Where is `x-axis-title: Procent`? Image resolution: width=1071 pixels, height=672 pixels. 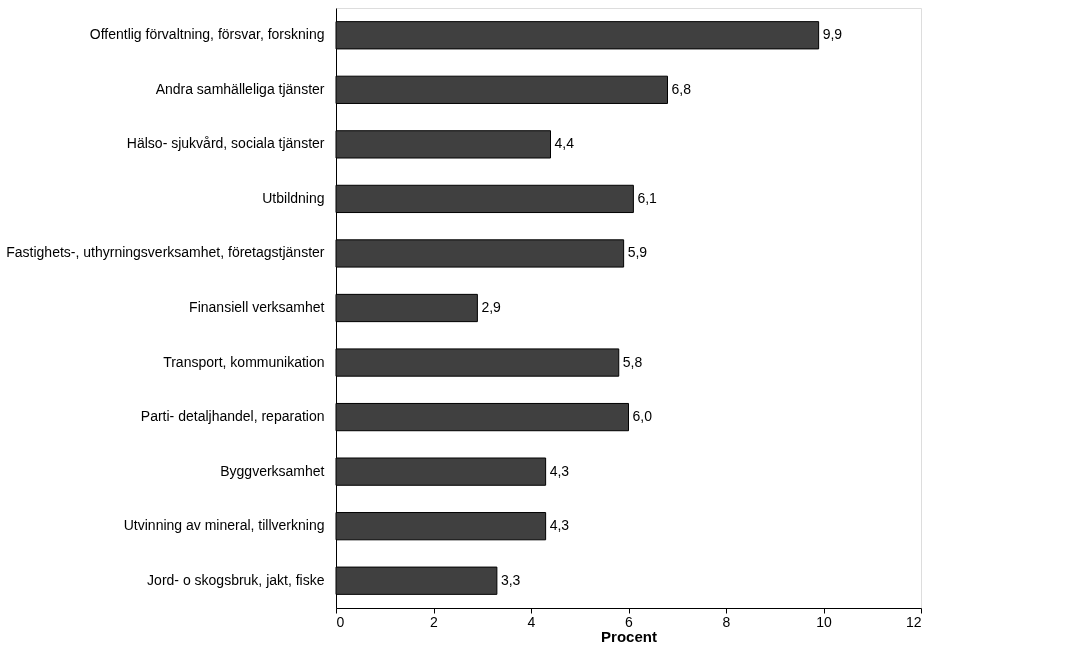
x-axis-title: Procent is located at coordinates (629, 636).